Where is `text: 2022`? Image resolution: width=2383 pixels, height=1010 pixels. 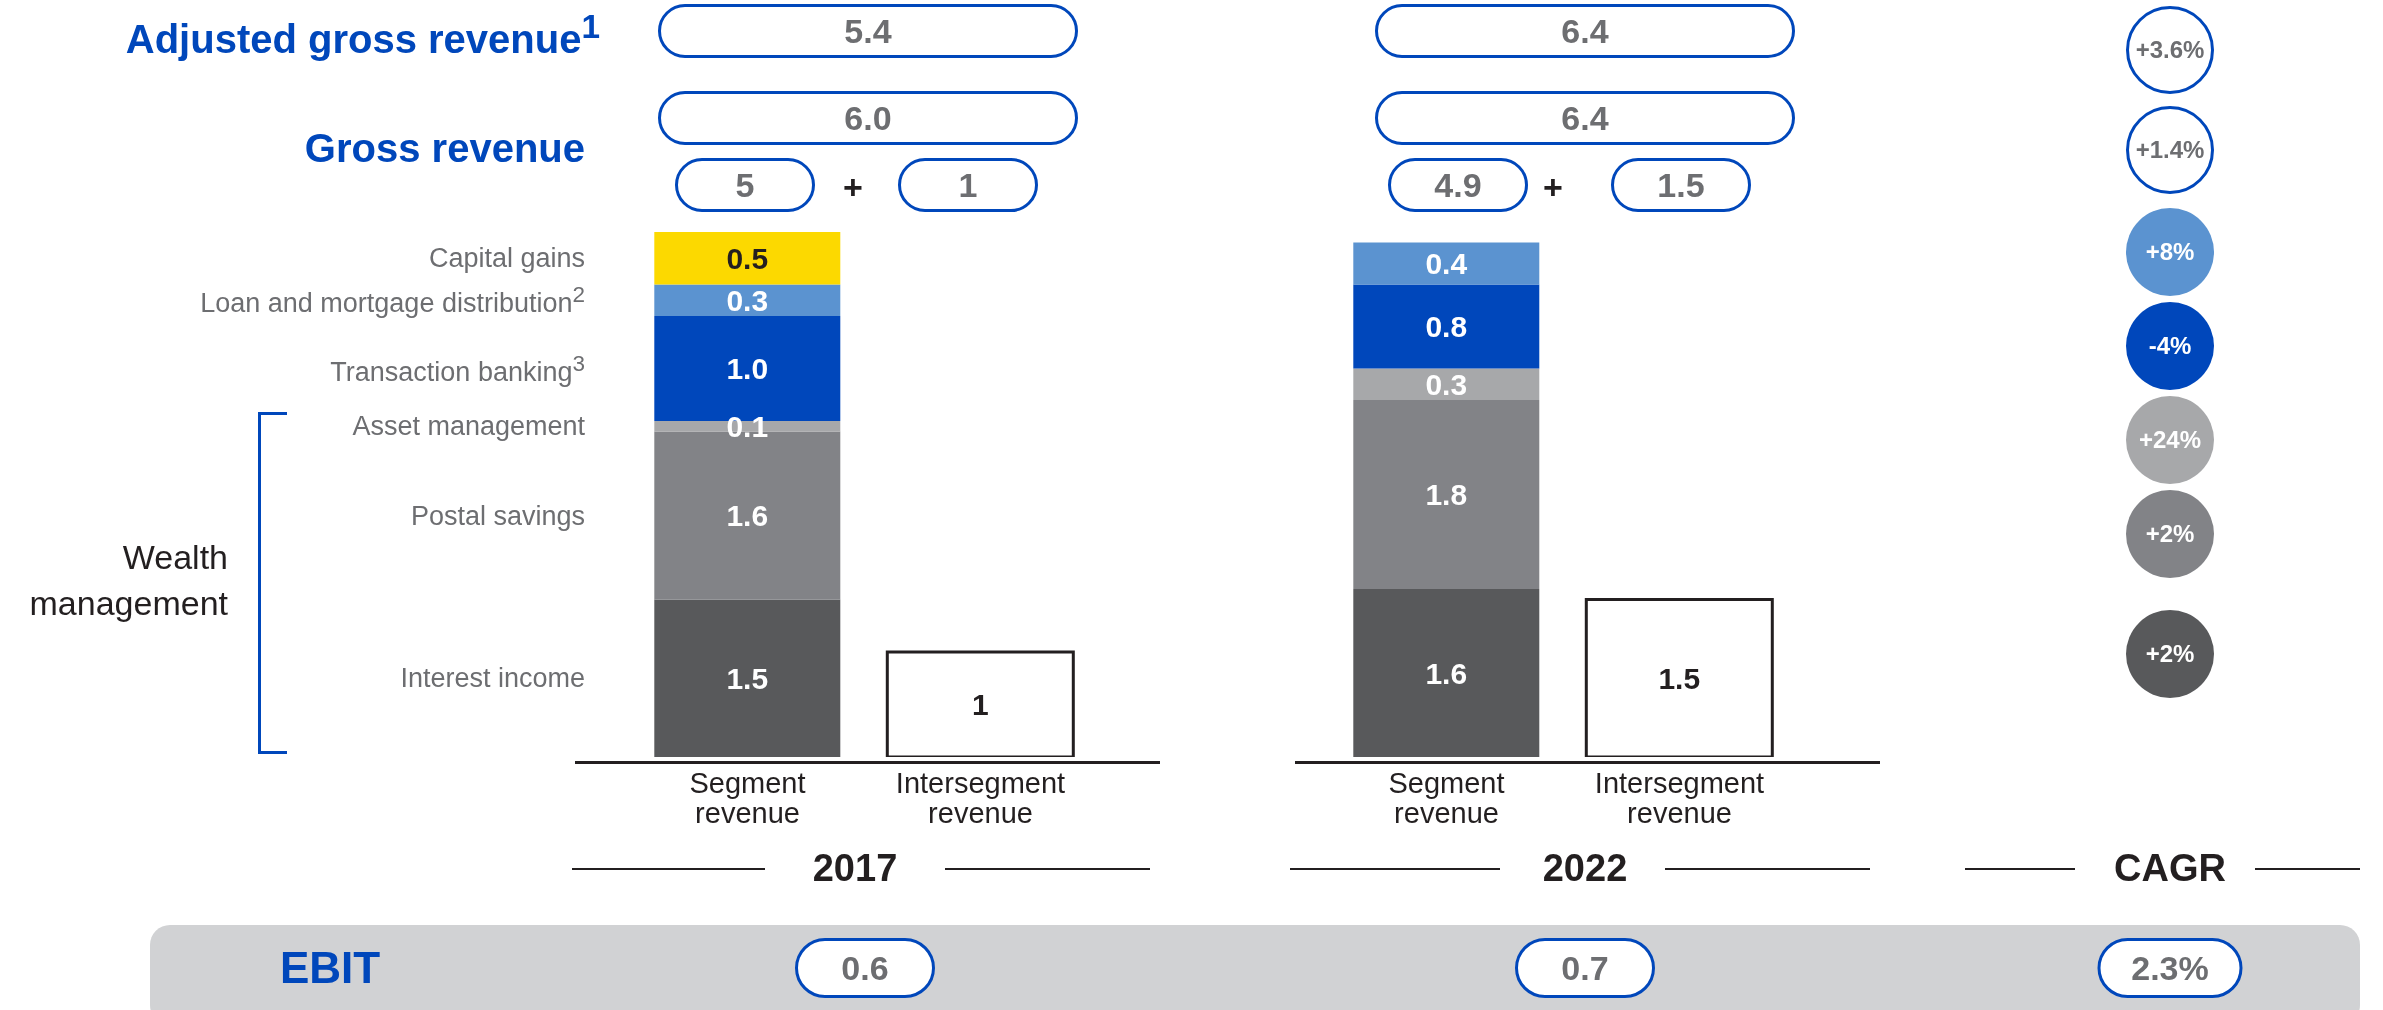
text: 2022 is located at coordinates (1585, 868).